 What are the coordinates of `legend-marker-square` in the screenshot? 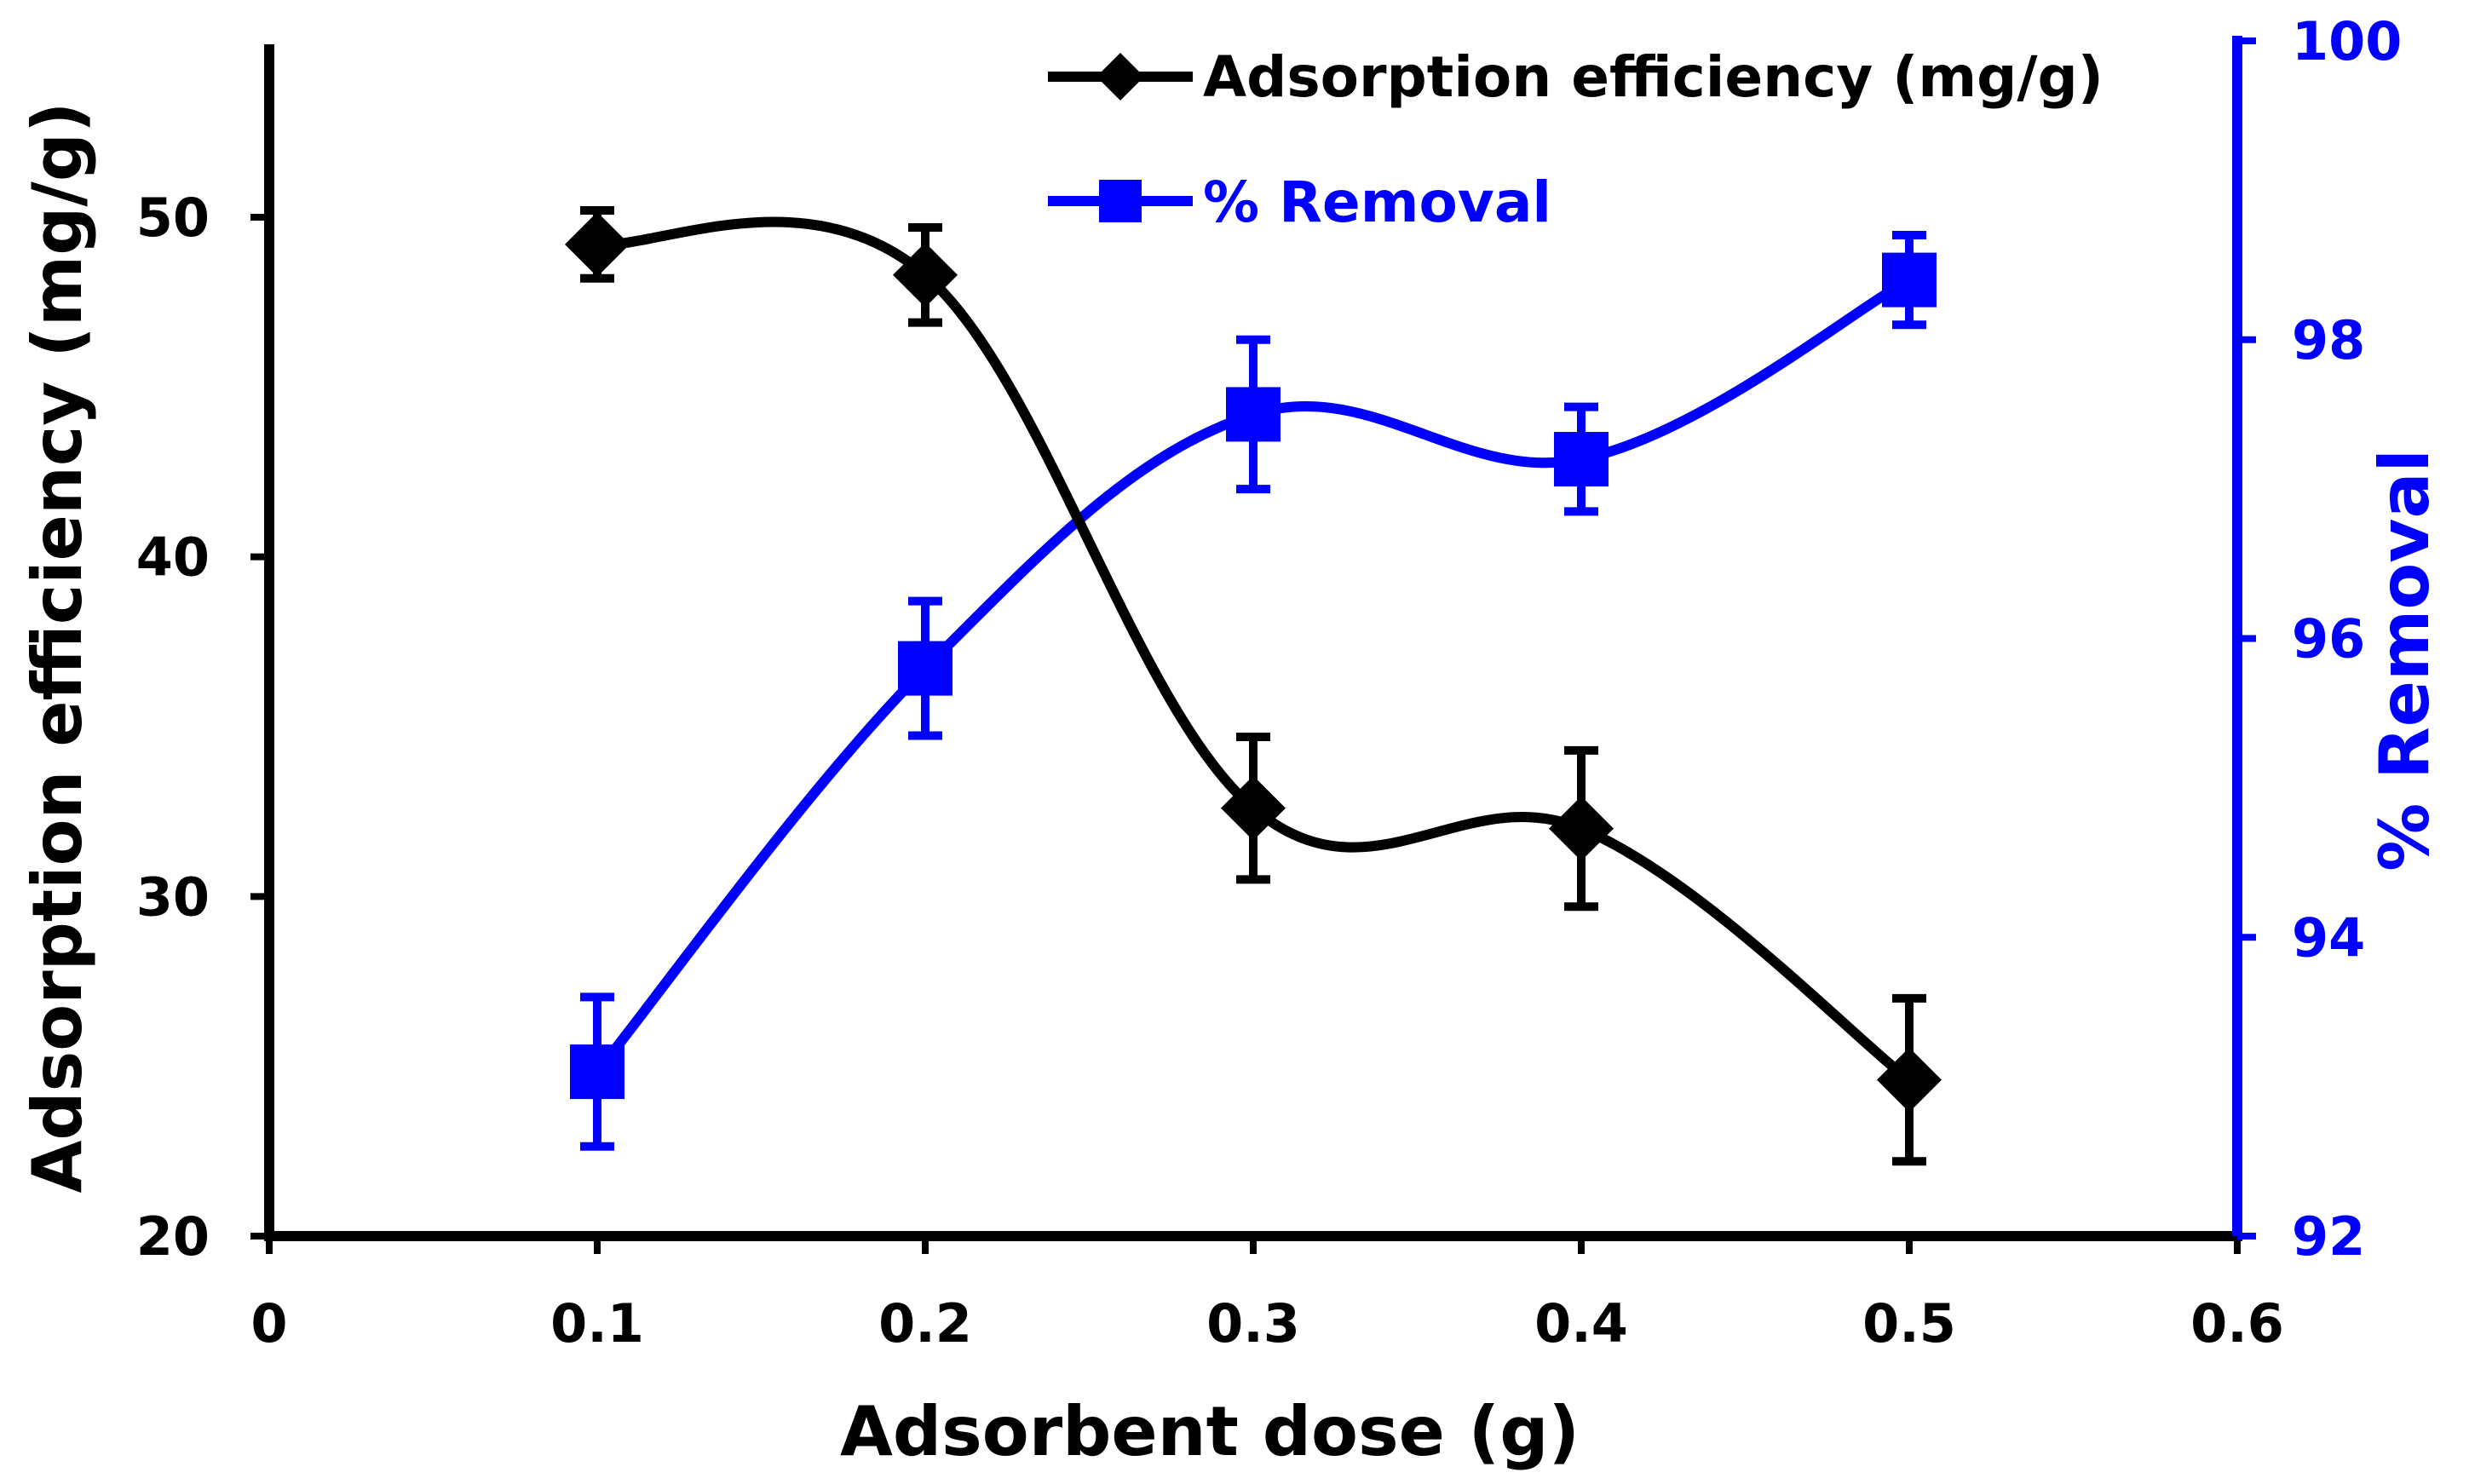 It's located at (1120, 201).